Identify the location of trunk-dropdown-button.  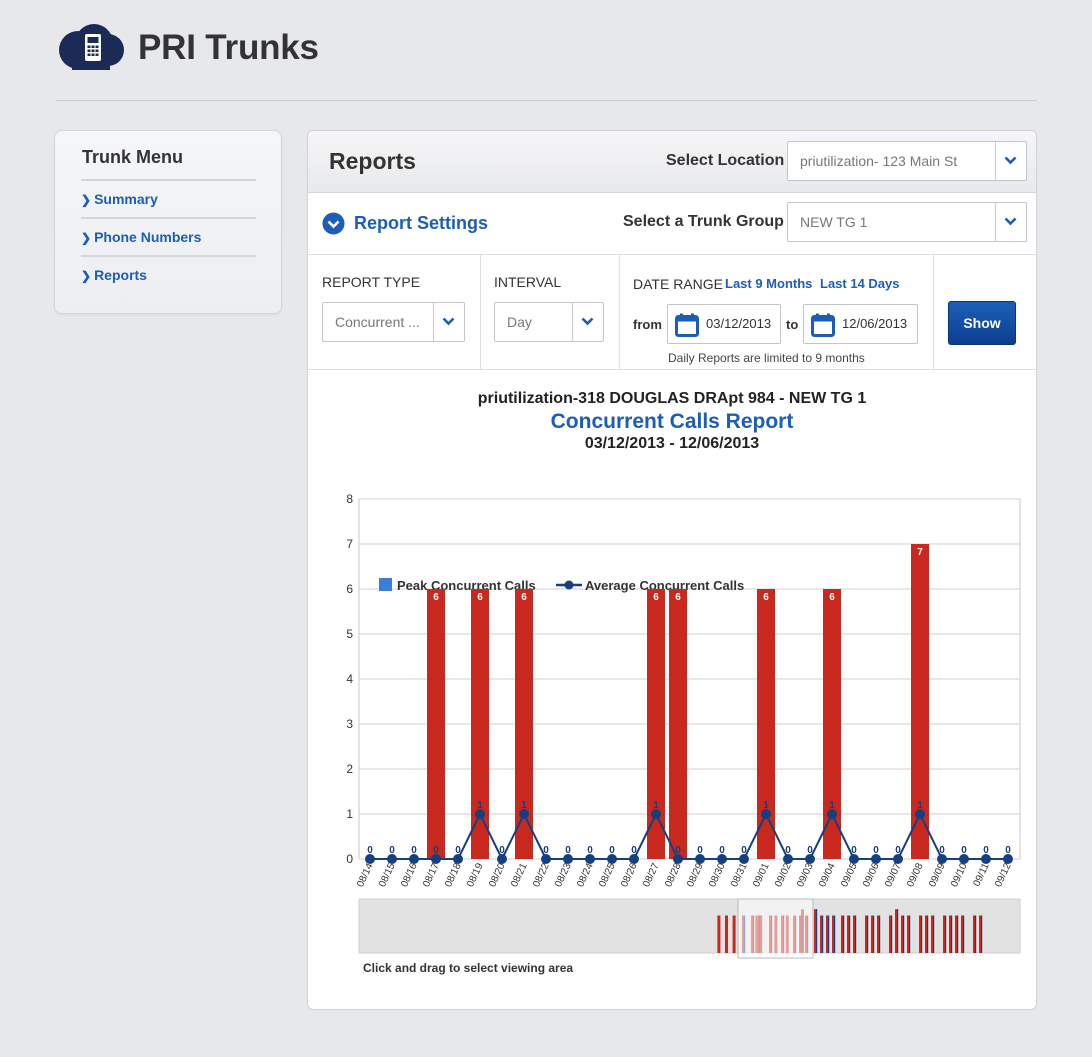
(1010, 222).